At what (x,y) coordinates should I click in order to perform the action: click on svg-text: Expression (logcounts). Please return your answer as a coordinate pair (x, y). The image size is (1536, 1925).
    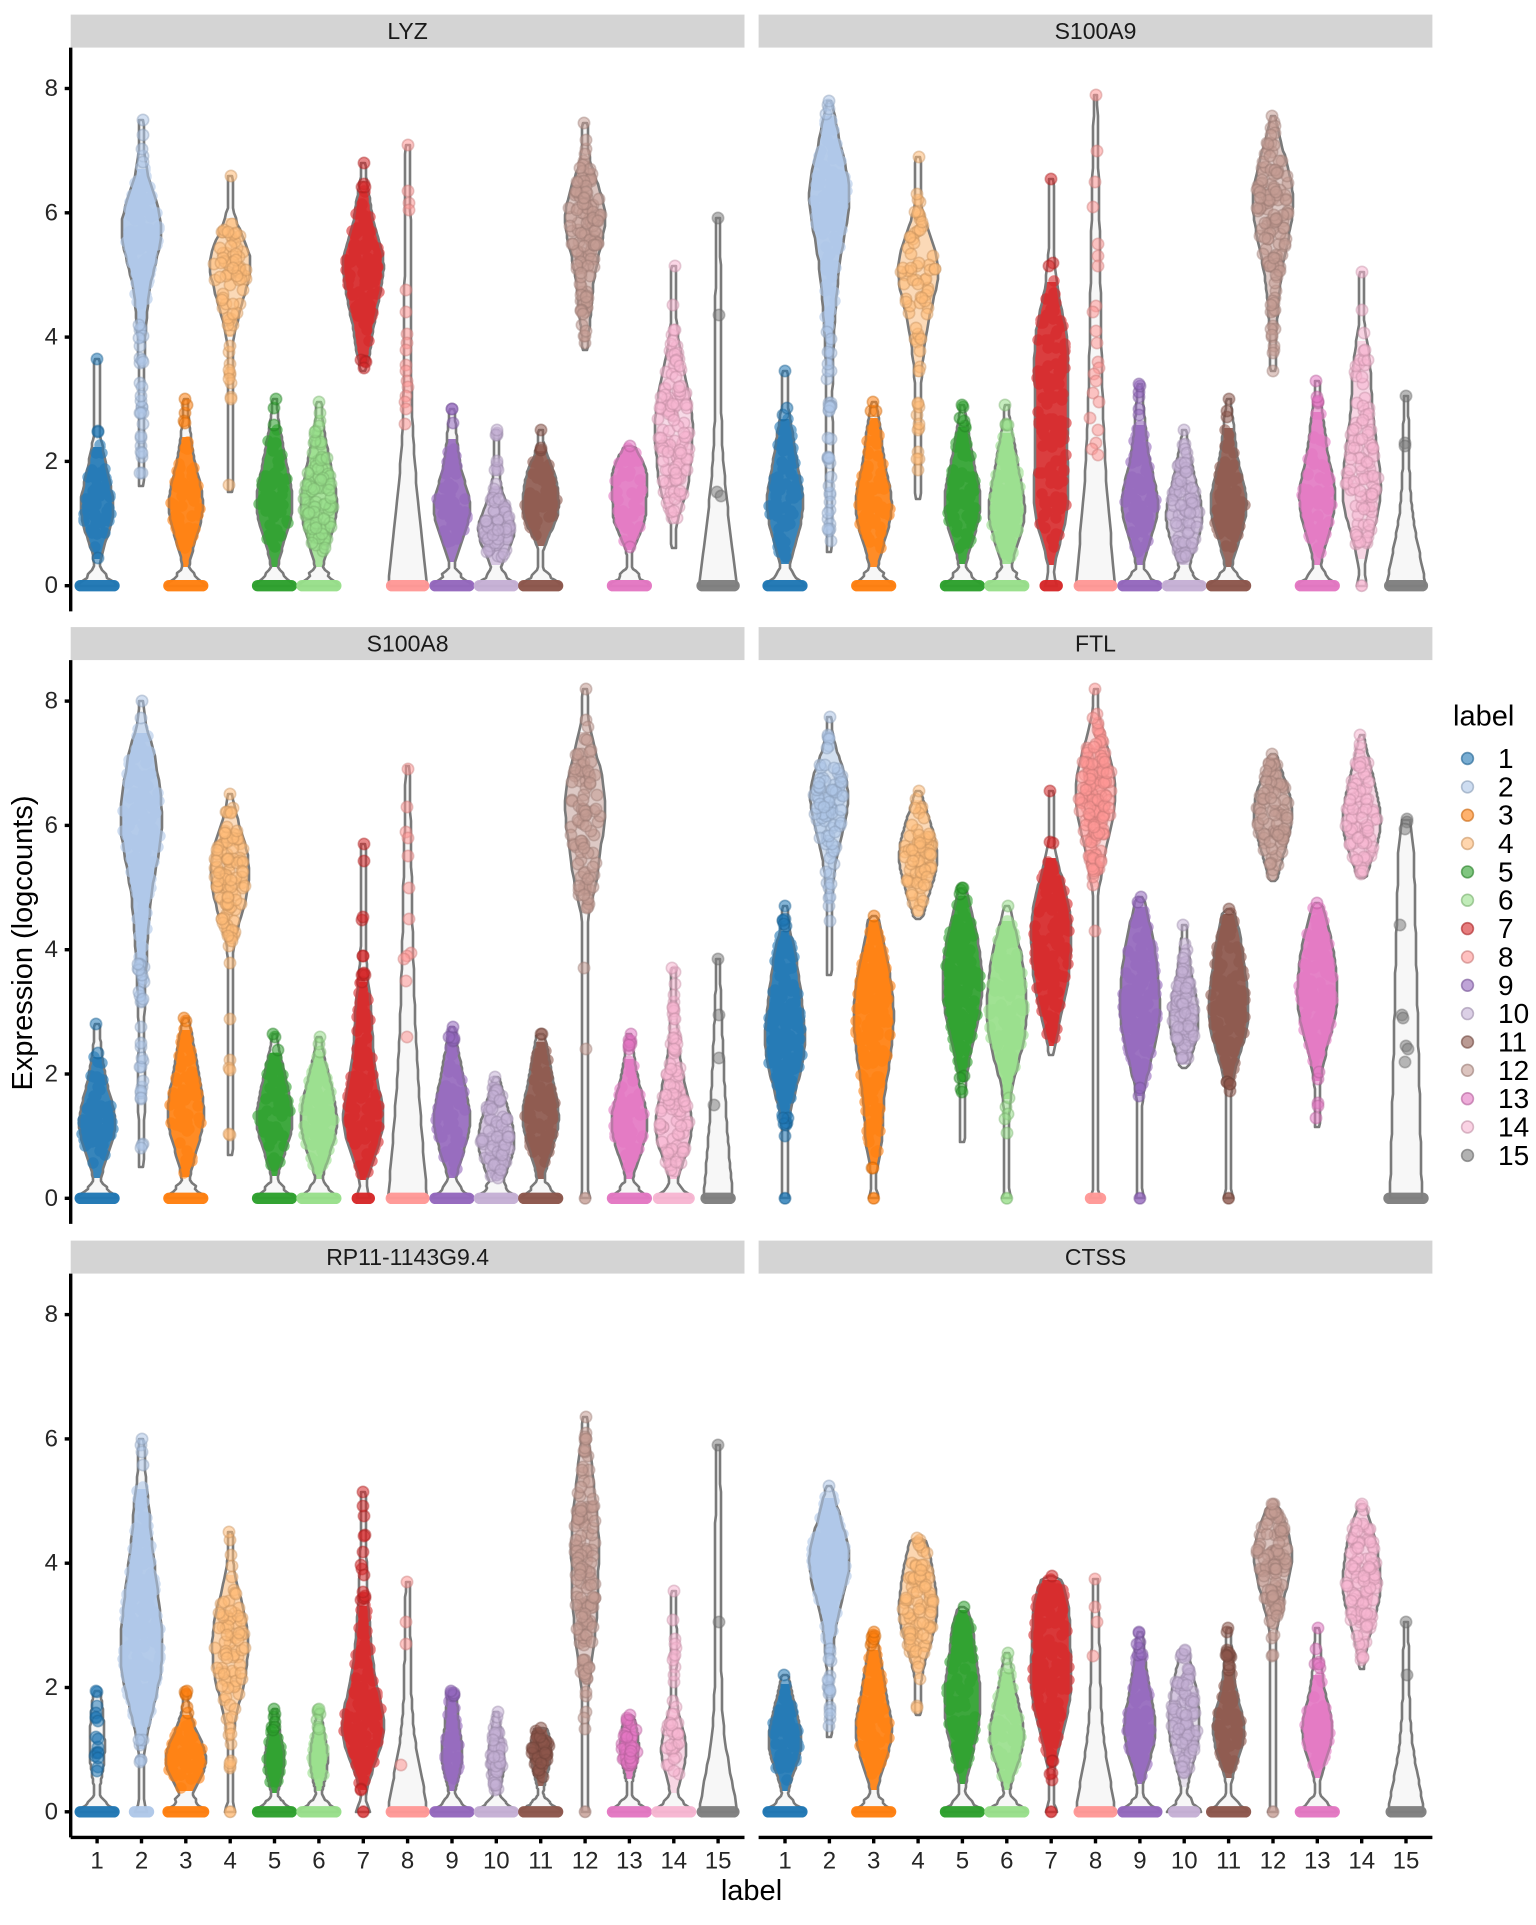
    Looking at the image, I should click on (23, 943).